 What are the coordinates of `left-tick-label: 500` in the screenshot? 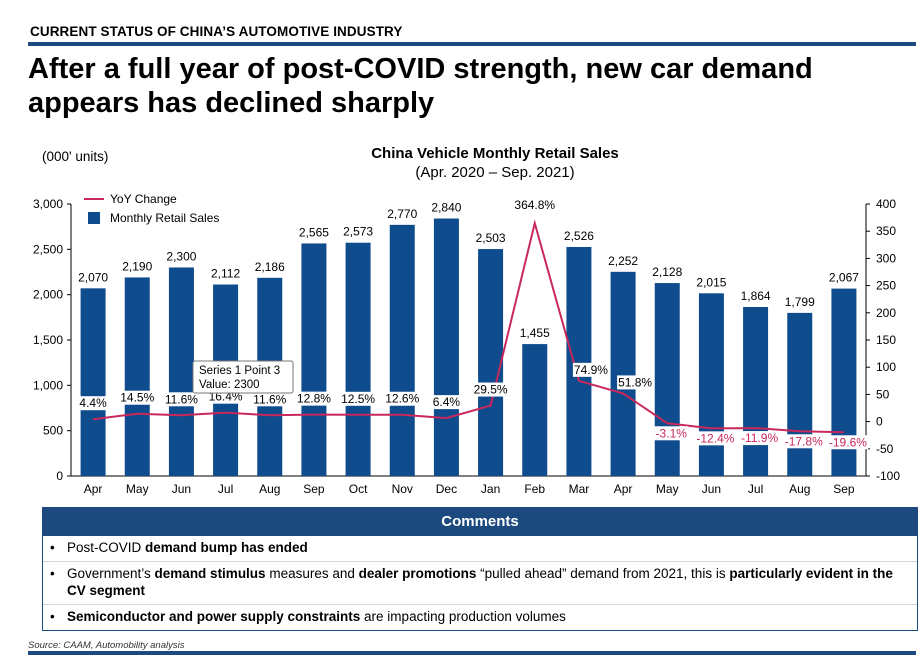 It's located at (53, 431).